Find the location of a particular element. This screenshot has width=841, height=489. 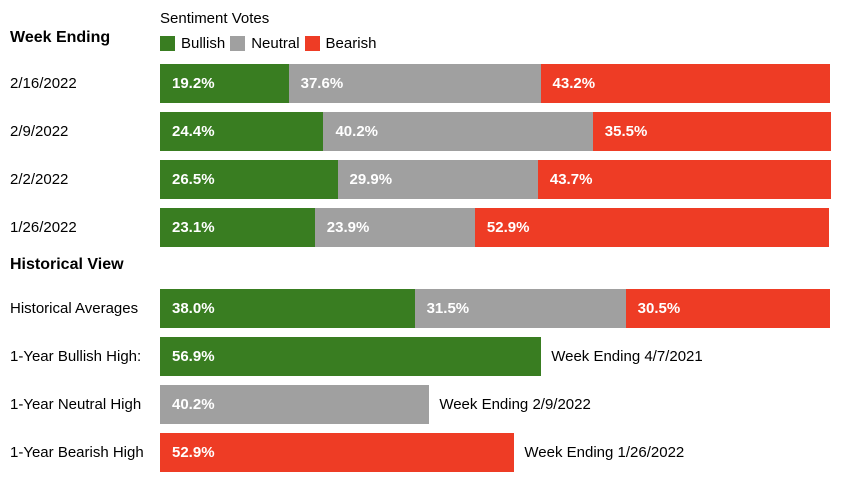

bar-segment-bearish: 43.7% is located at coordinates (684, 179).